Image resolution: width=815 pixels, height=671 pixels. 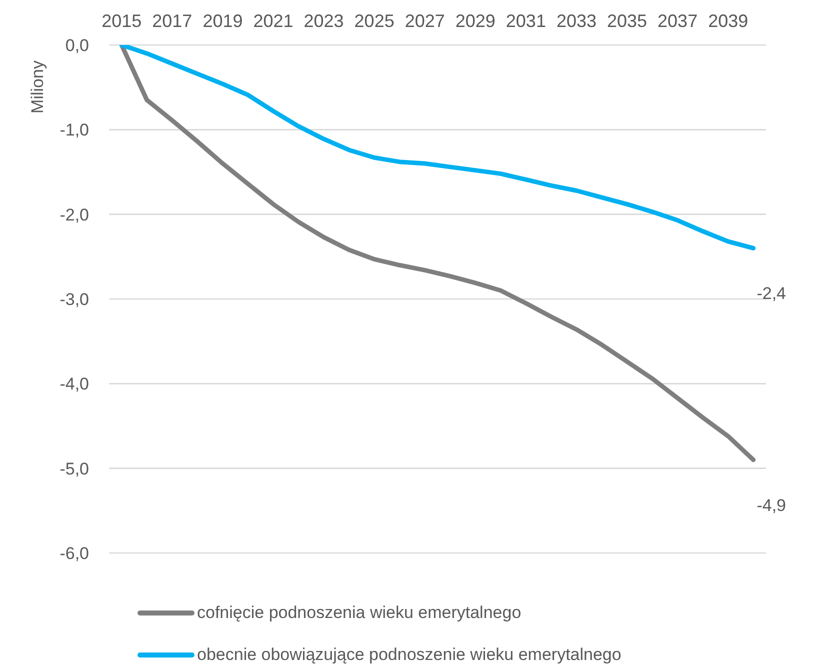 I want to click on x-tick-label: 2025, so click(x=374, y=21).